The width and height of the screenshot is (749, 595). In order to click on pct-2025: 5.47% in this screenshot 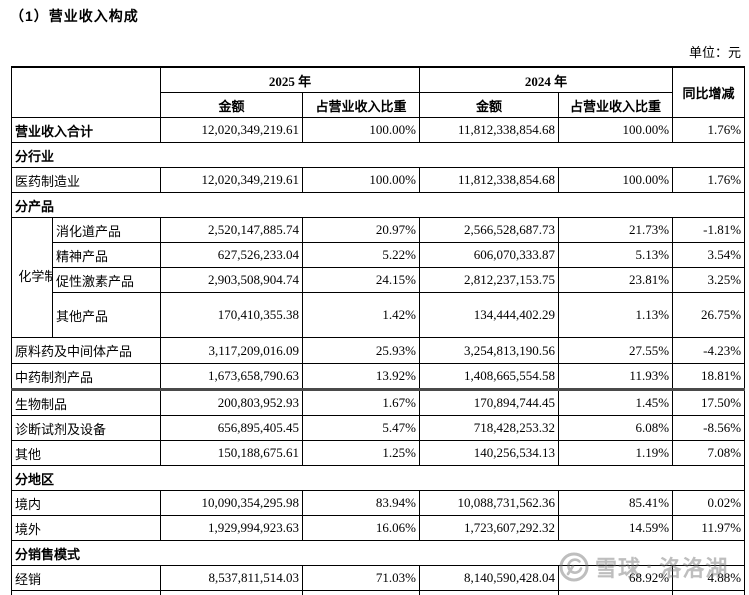, I will do `click(361, 428)`.